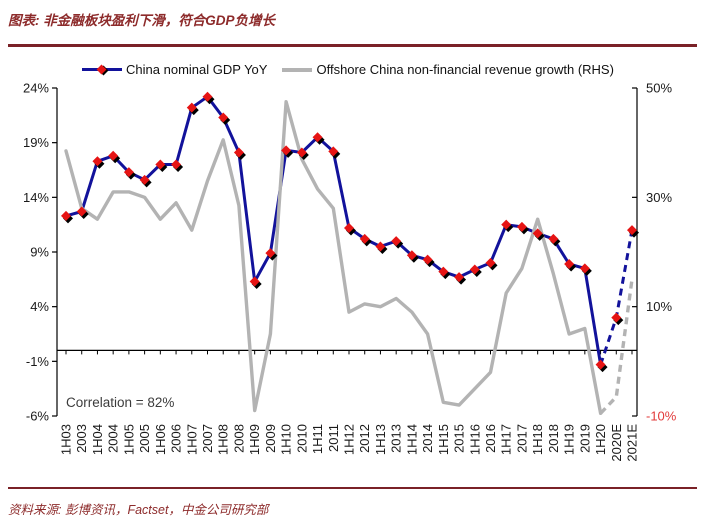 This screenshot has height=530, width=705. Describe the element at coordinates (297, 69) in the screenshot. I see `revenue-line-marker-icon` at that location.